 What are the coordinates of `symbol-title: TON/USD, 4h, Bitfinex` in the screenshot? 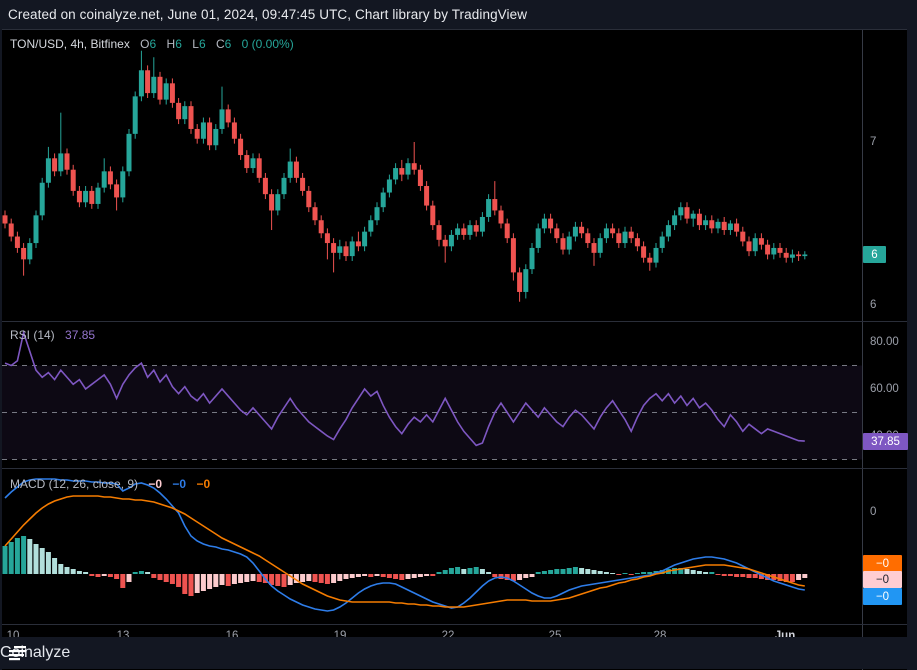 It's located at (70, 44).